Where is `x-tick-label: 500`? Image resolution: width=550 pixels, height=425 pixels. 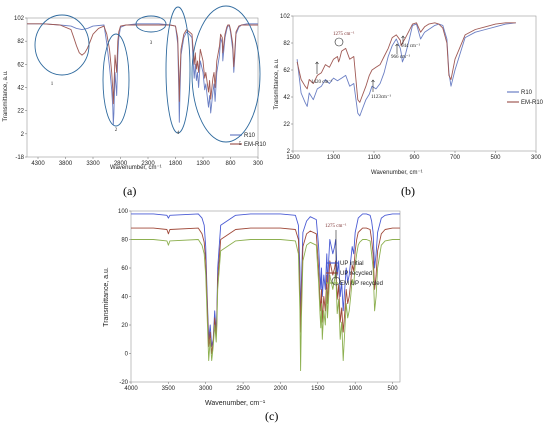
x-tick-label: 500 is located at coordinates (393, 389).